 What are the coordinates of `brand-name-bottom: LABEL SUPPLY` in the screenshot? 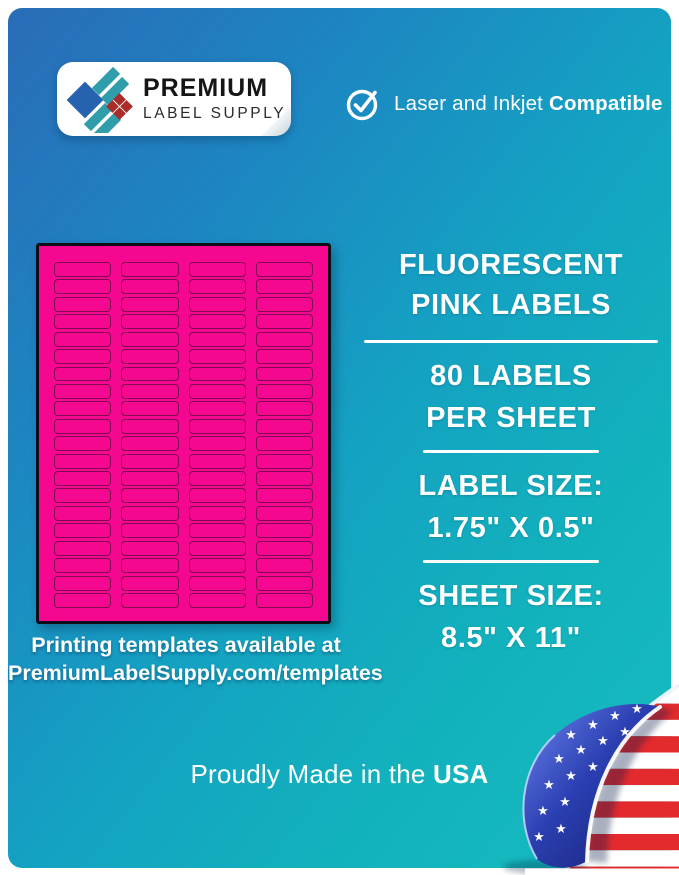 It's located at (215, 113).